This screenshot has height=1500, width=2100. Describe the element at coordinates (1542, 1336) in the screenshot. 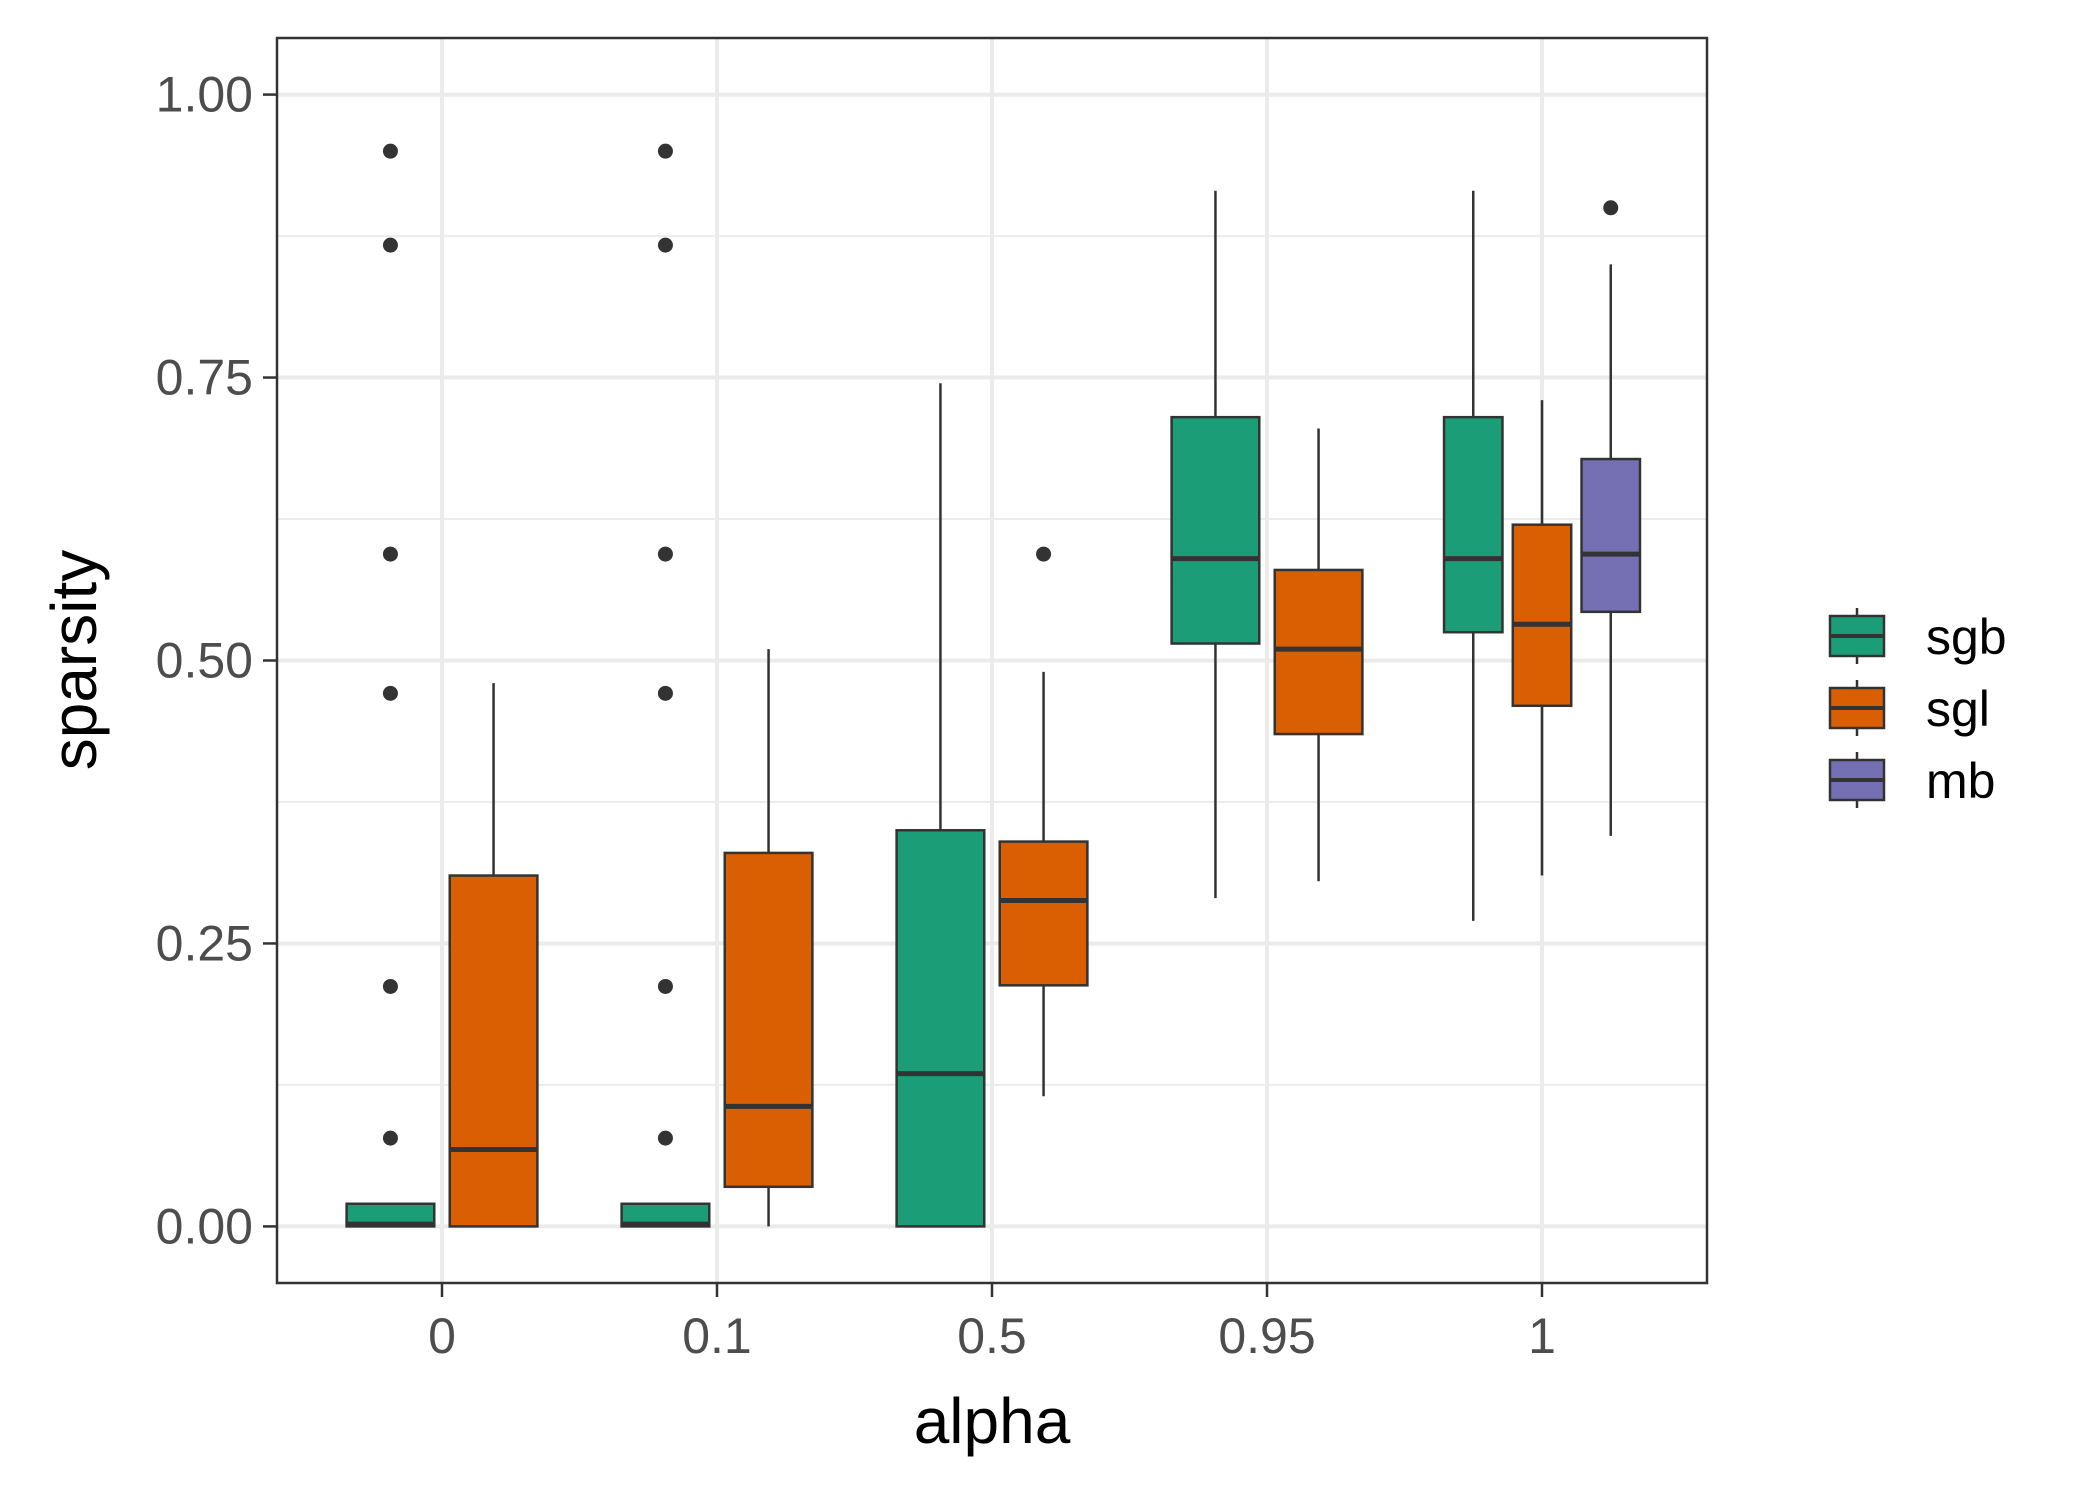

I see `x-tick-label: 1` at that location.